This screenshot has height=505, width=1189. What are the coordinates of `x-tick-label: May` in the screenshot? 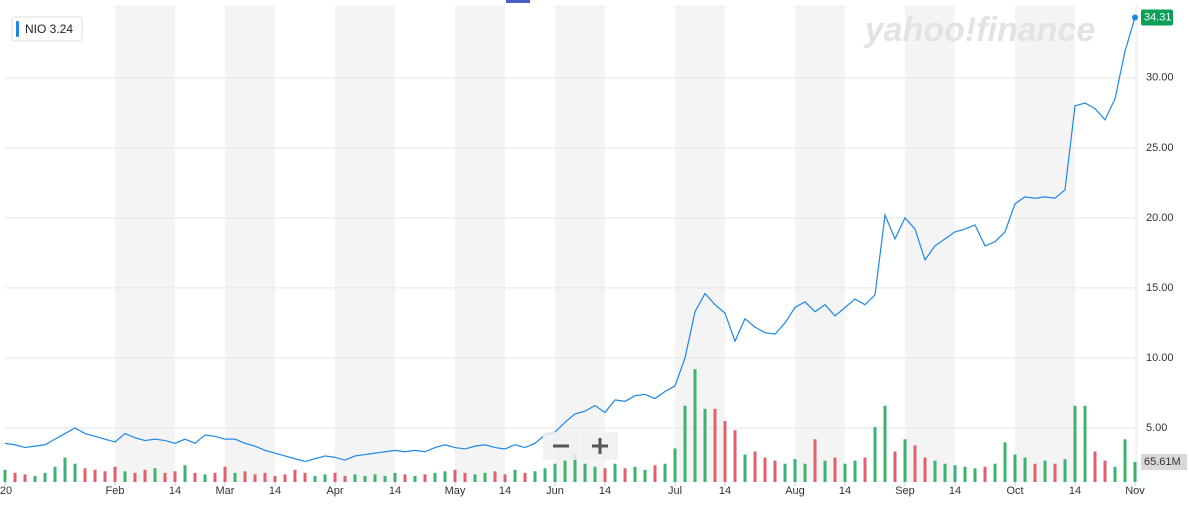 It's located at (455, 491).